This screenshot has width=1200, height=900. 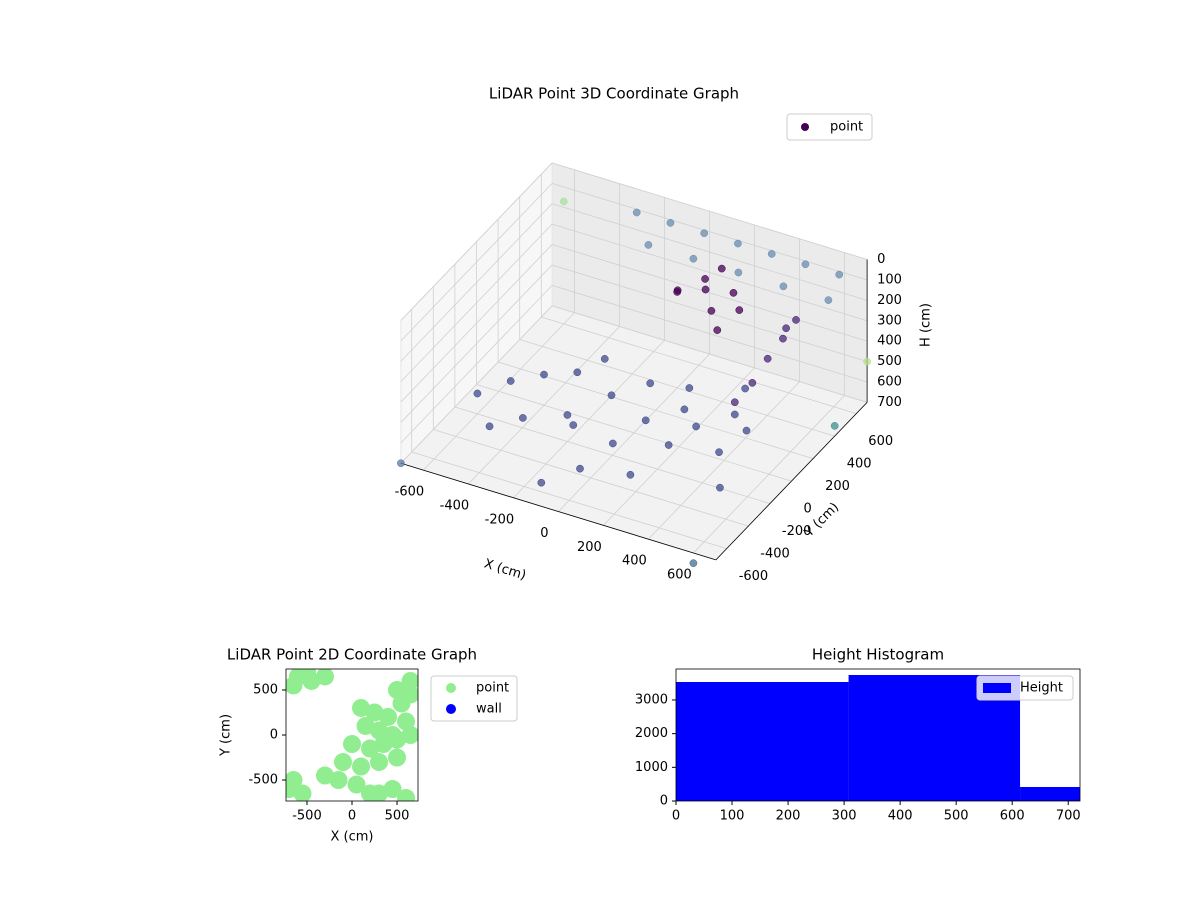 I want to click on z-tick-label: 0, so click(x=881, y=259).